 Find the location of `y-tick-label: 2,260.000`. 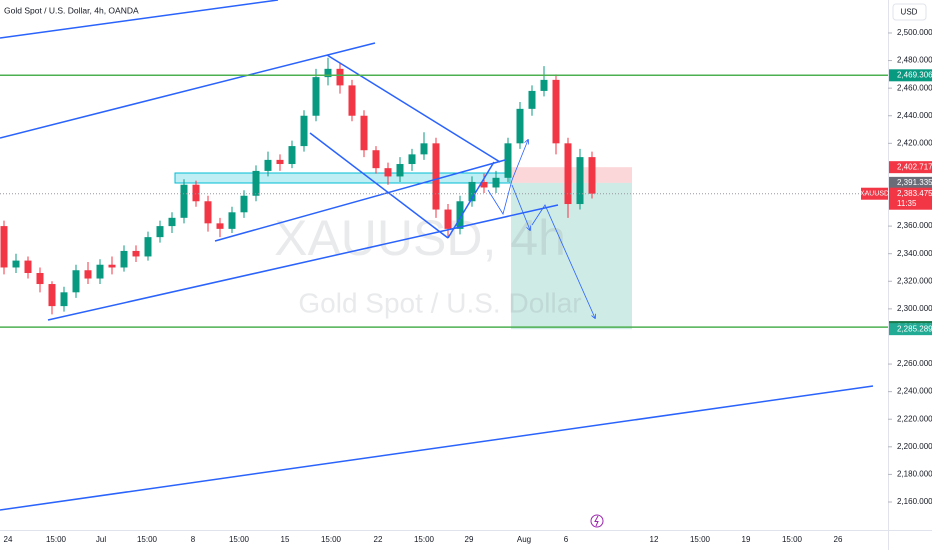

y-tick-label: 2,260.000 is located at coordinates (914, 363).